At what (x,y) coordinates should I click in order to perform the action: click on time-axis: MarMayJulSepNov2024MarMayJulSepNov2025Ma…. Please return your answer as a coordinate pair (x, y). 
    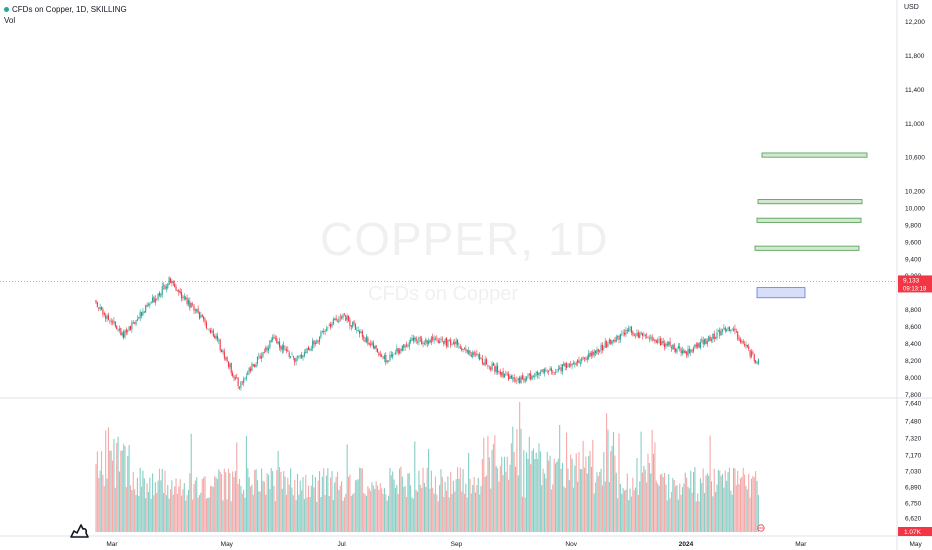
    Looking at the image, I should click on (519, 544).